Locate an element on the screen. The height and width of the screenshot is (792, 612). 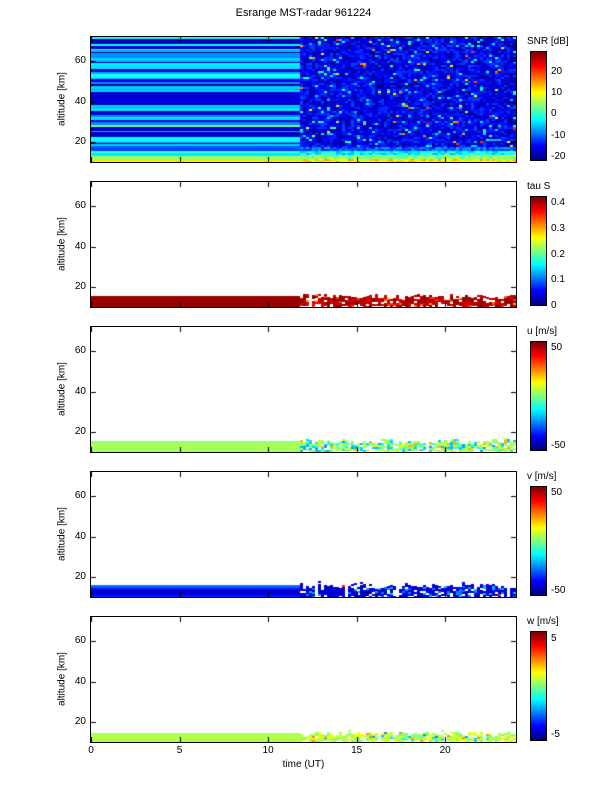
u-heatmap-canvas is located at coordinates (303, 389).